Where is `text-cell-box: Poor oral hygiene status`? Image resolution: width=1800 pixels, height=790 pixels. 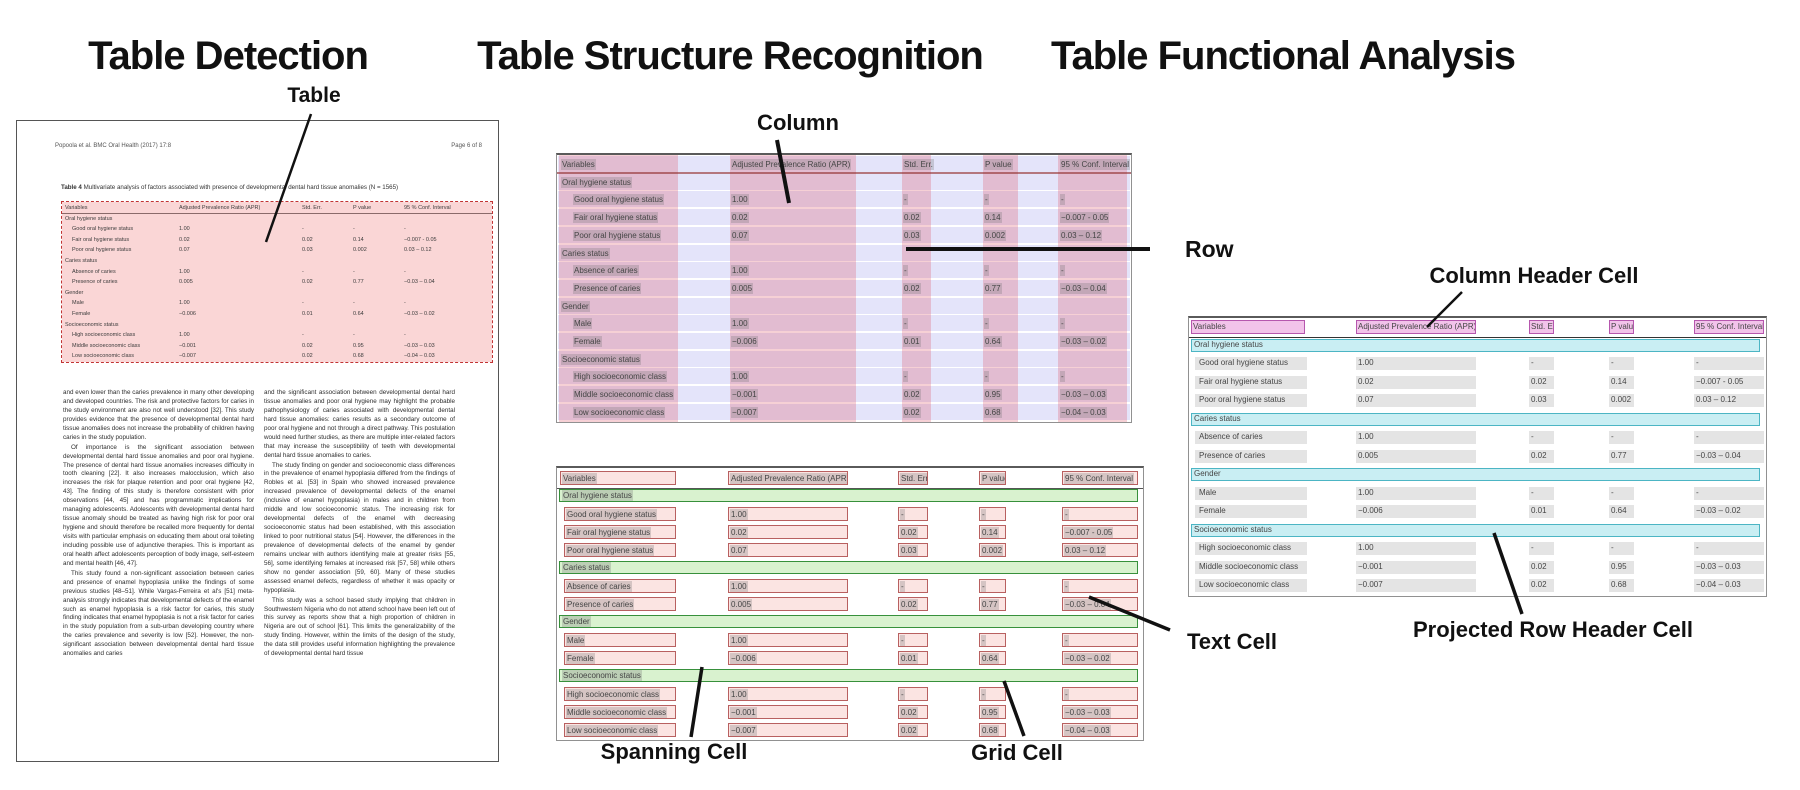 text-cell-box: Poor oral hygiene status is located at coordinates (1251, 400).